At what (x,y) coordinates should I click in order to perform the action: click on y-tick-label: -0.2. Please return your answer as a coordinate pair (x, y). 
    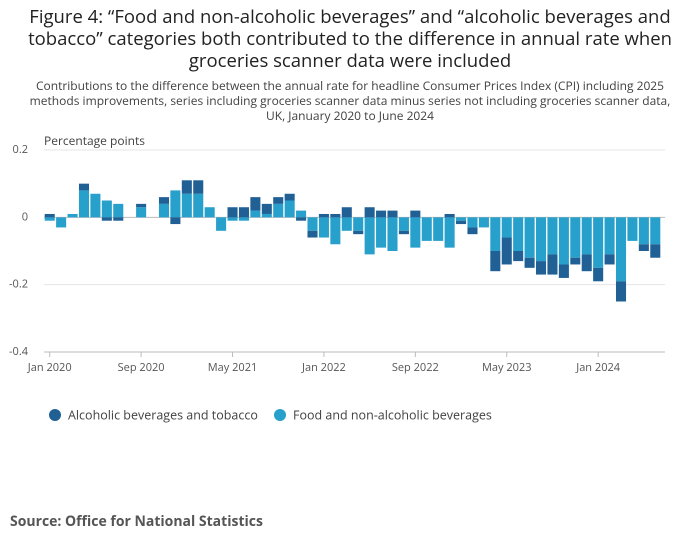
    Looking at the image, I should click on (18, 284).